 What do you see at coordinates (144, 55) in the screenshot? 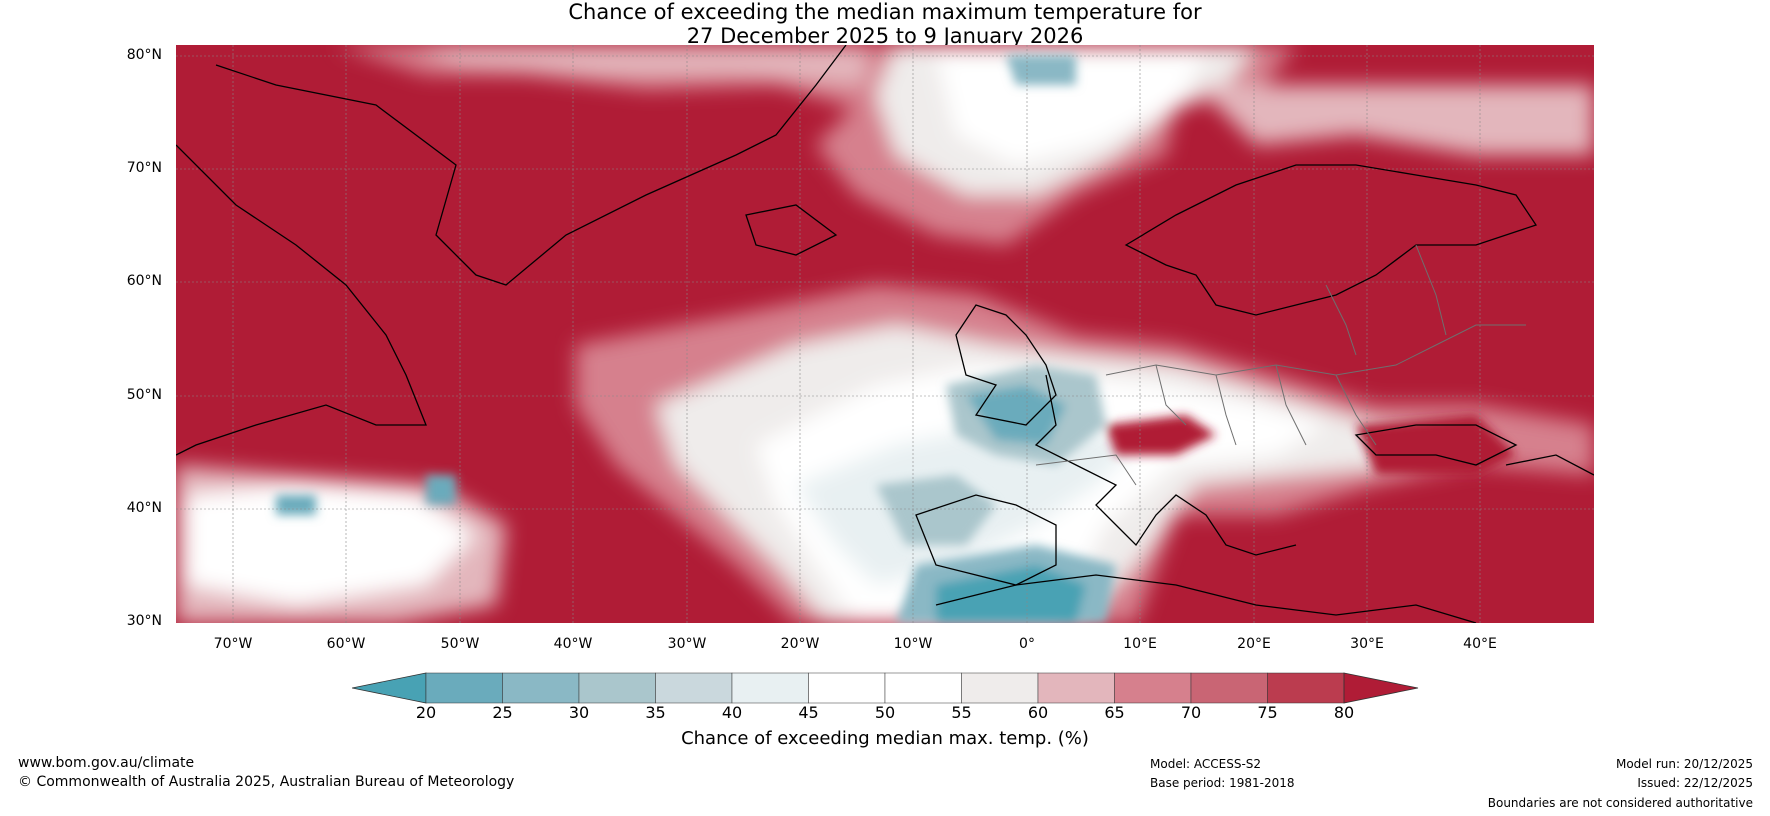
I see `lat-label-80n: 80°N` at bounding box center [144, 55].